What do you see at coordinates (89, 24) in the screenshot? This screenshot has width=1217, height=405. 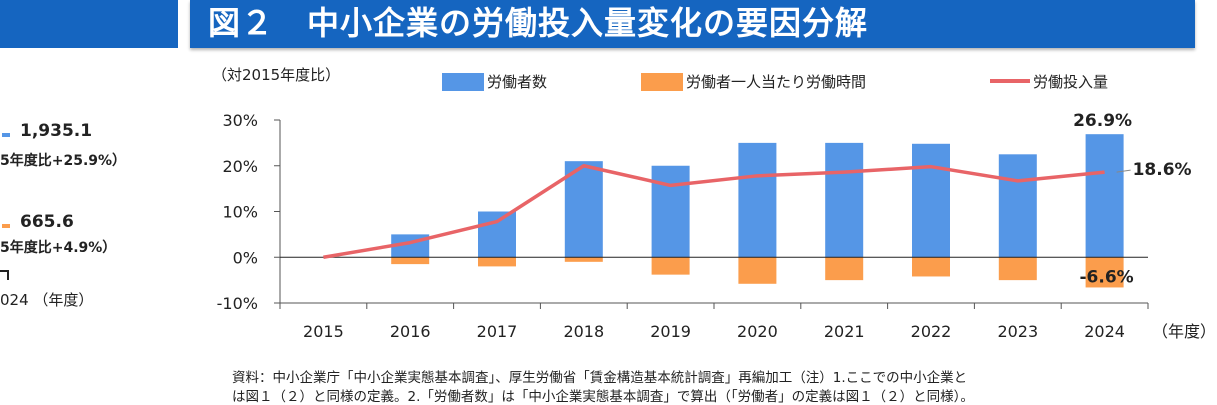 I see `left-panel-header` at bounding box center [89, 24].